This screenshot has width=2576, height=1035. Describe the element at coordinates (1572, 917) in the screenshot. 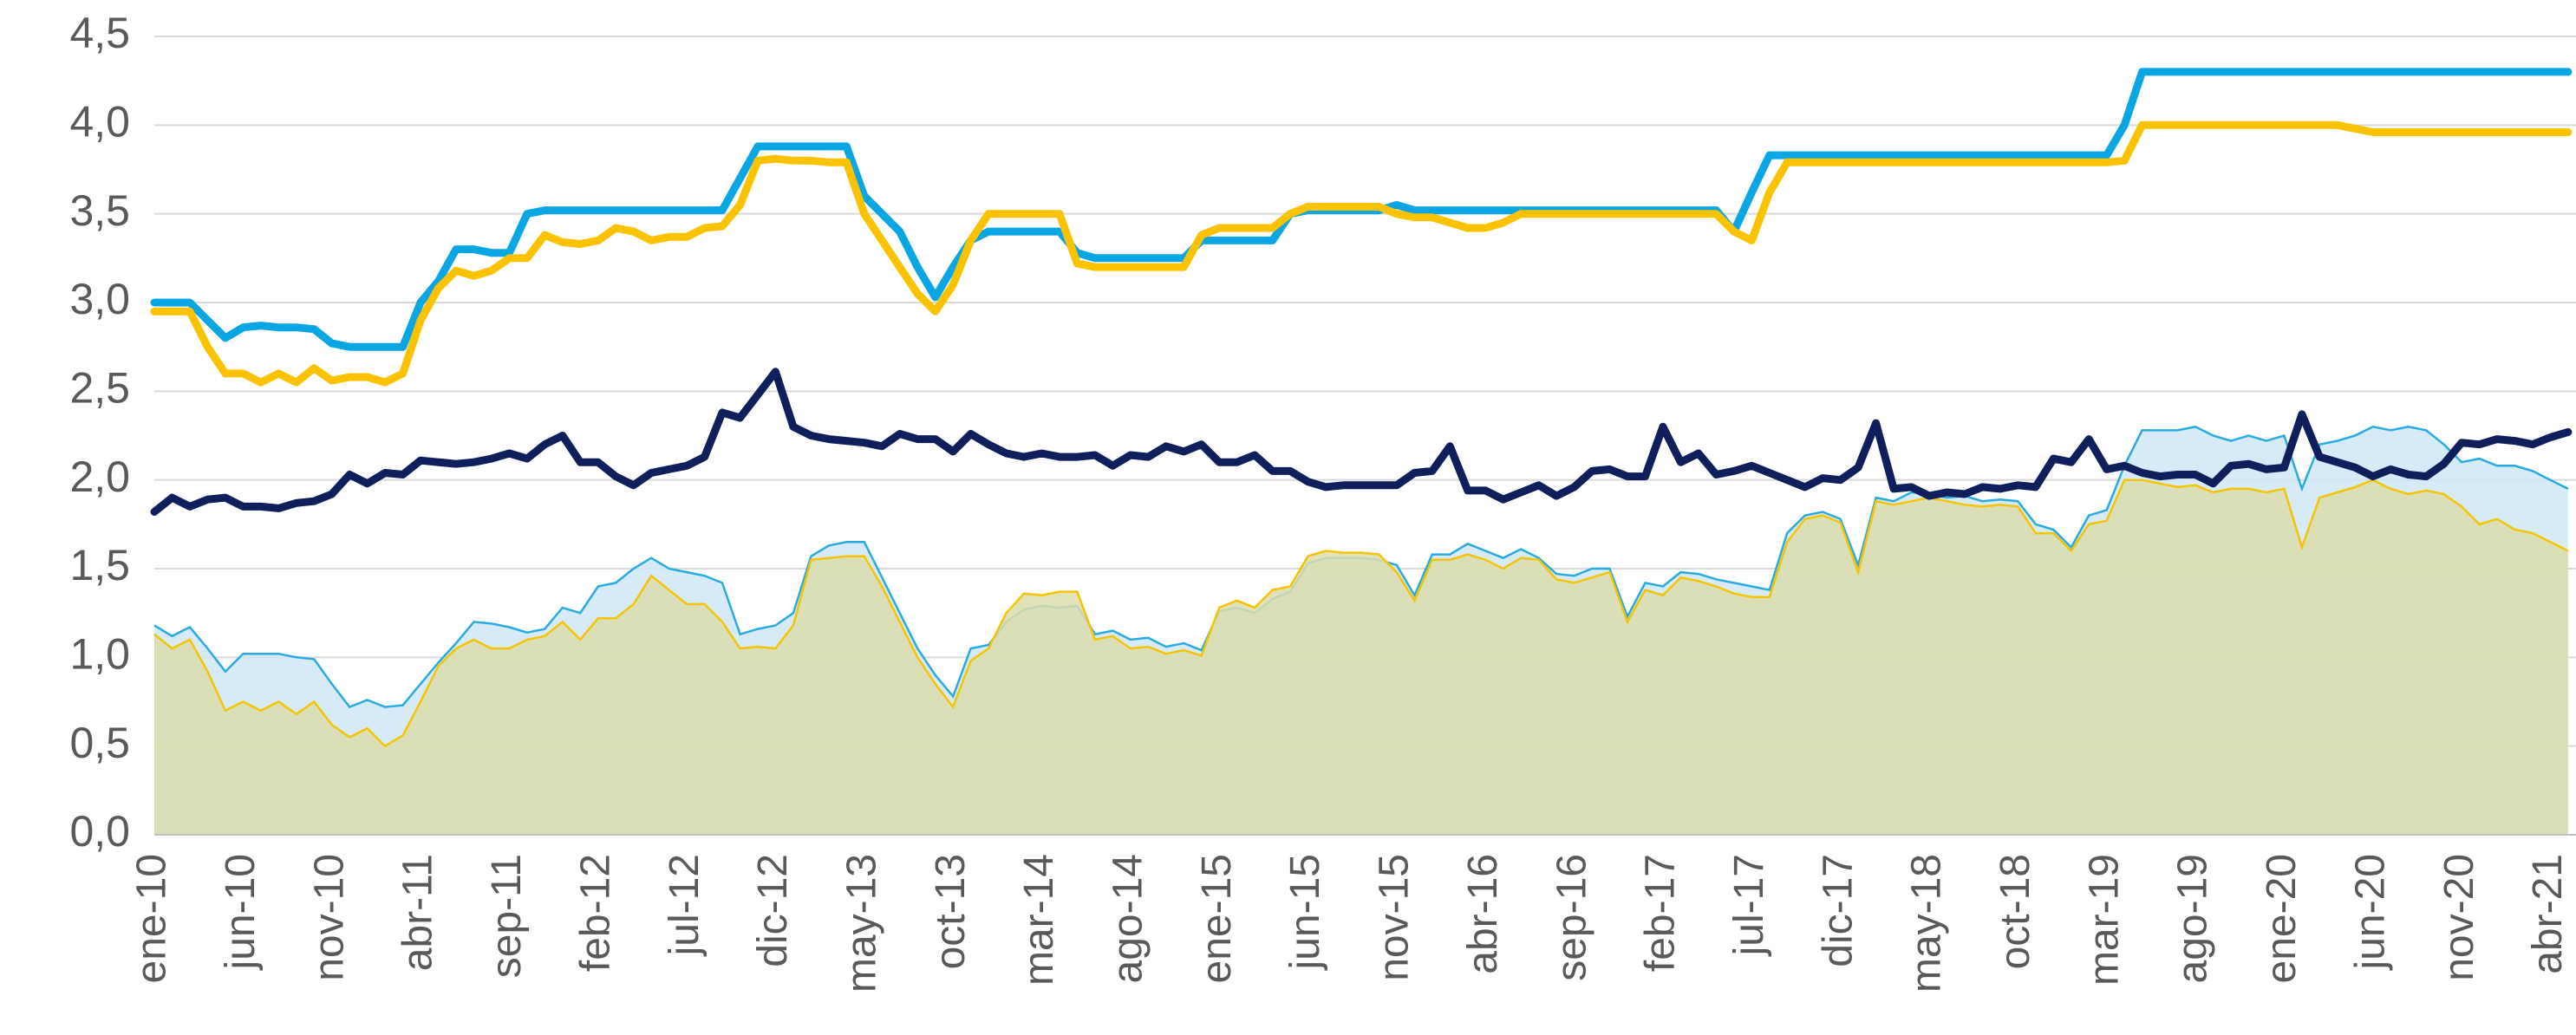

I see `x-tick-label: sep-16` at that location.